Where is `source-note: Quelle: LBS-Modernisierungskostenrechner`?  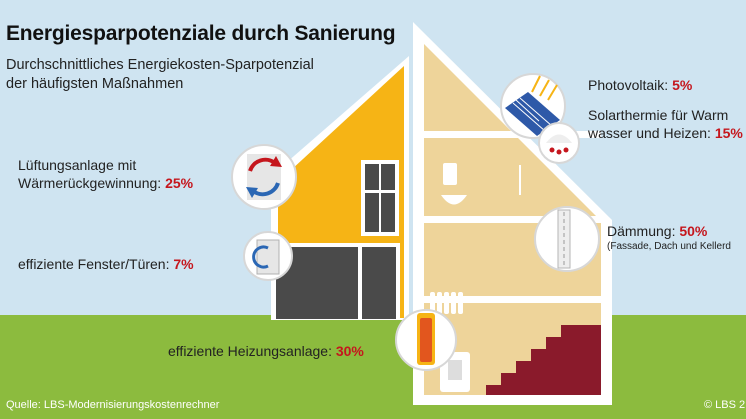 source-note: Quelle: LBS-Modernisierungskostenrechner is located at coordinates (113, 405).